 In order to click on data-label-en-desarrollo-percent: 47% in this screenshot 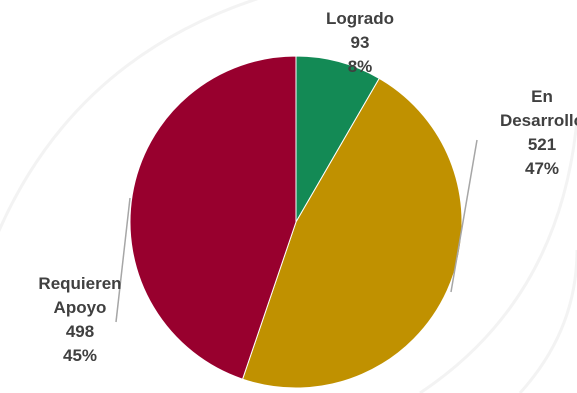, I will do `click(542, 168)`.